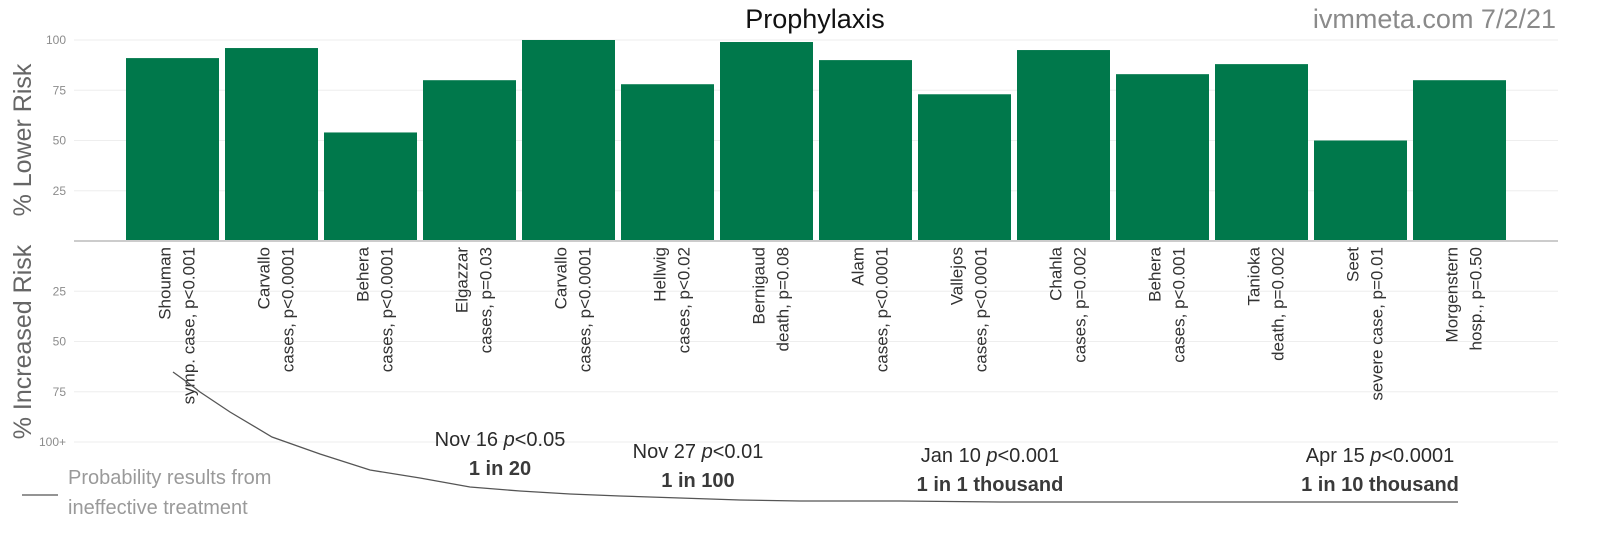 The height and width of the screenshot is (534, 1600). What do you see at coordinates (60, 141) in the screenshot?
I see `y-tick-upper: 50` at bounding box center [60, 141].